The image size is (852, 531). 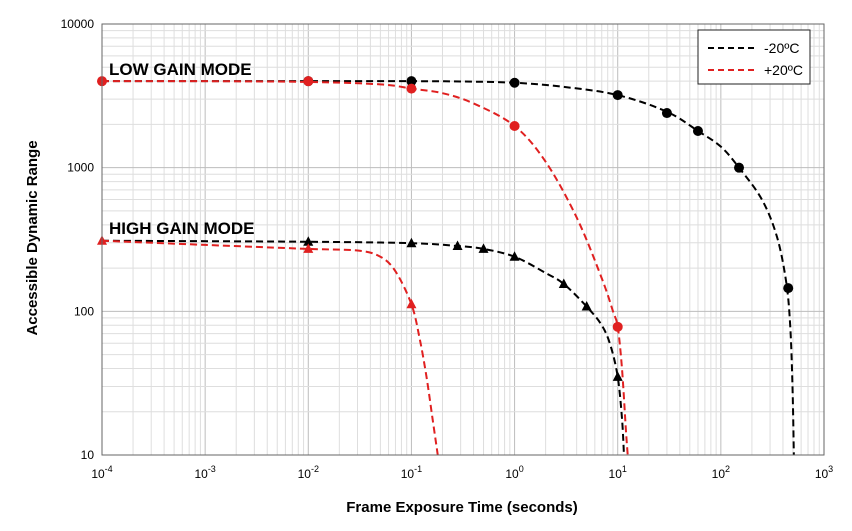 I want to click on high-gain-mode-annotation: HIGH GAIN MODE, so click(x=181, y=228).